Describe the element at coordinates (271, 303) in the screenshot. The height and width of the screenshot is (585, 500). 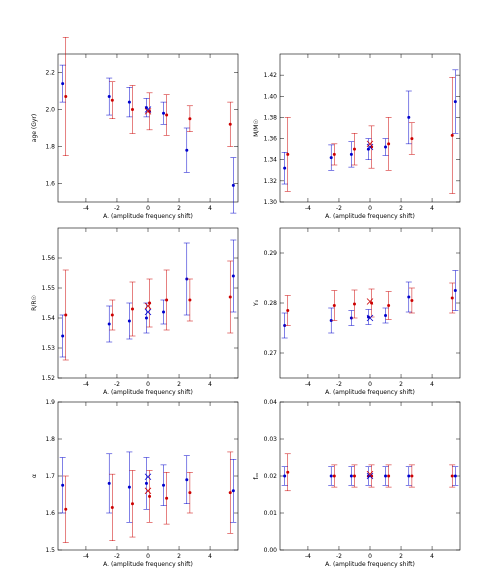
I see `y-tick-label: 0.28` at that location.